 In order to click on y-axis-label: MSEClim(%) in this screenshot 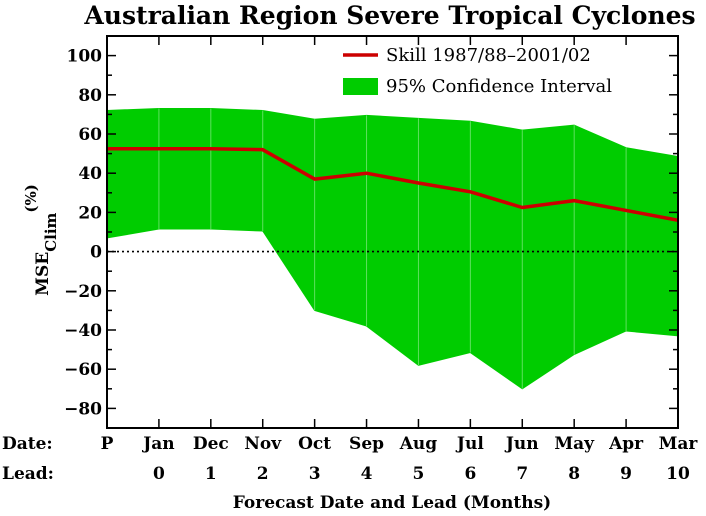, I will do `click(41, 240)`.